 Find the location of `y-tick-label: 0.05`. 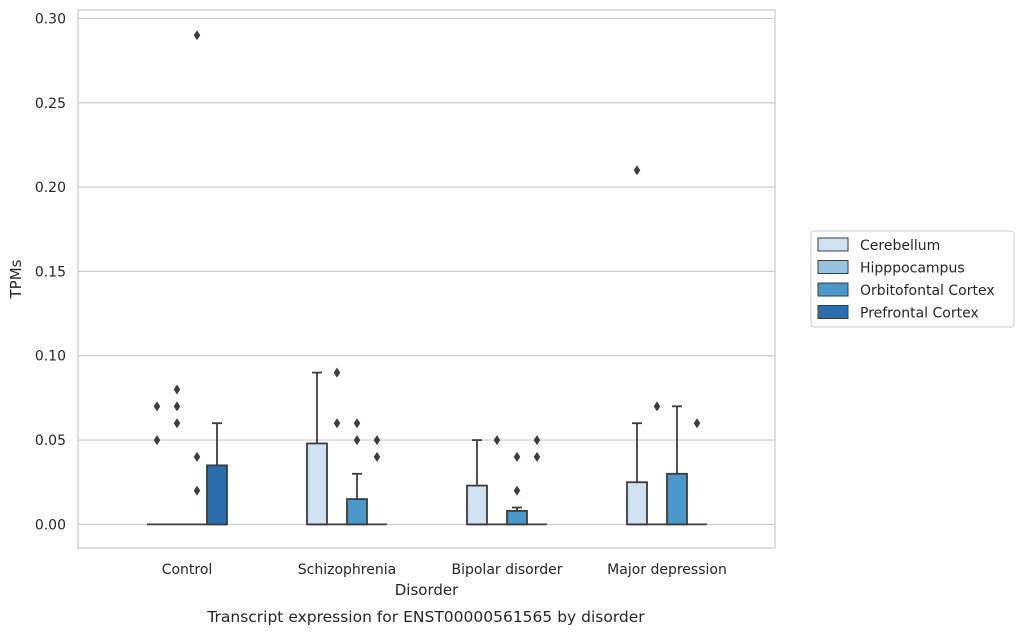

y-tick-label: 0.05 is located at coordinates (50, 441).